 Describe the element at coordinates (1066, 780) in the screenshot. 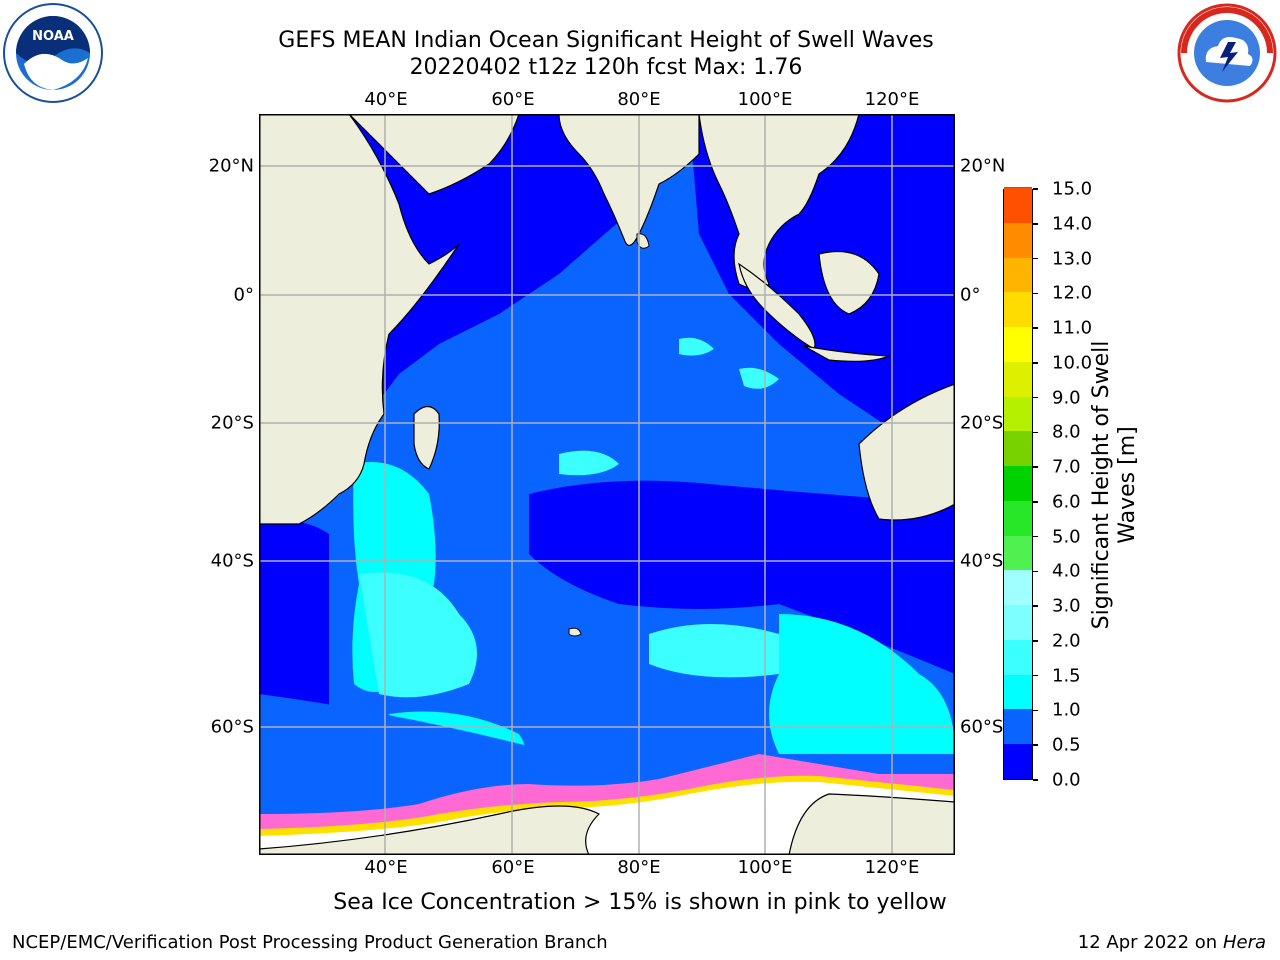

I see `colorbar-tick-label: 0.0` at that location.